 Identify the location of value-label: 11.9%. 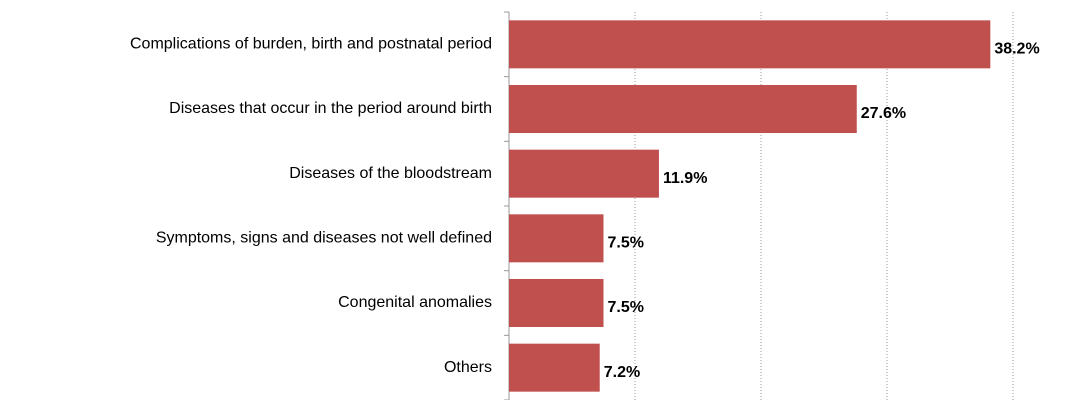
(685, 178).